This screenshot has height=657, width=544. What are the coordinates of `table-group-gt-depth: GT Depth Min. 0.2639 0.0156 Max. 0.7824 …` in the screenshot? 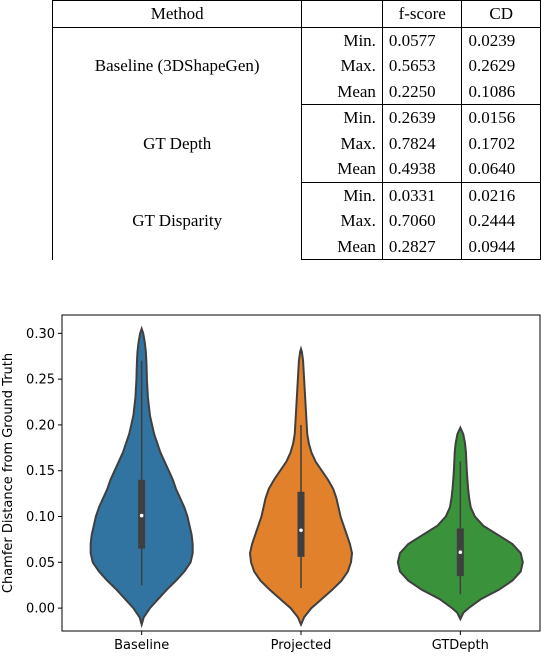 It's located at (296, 143).